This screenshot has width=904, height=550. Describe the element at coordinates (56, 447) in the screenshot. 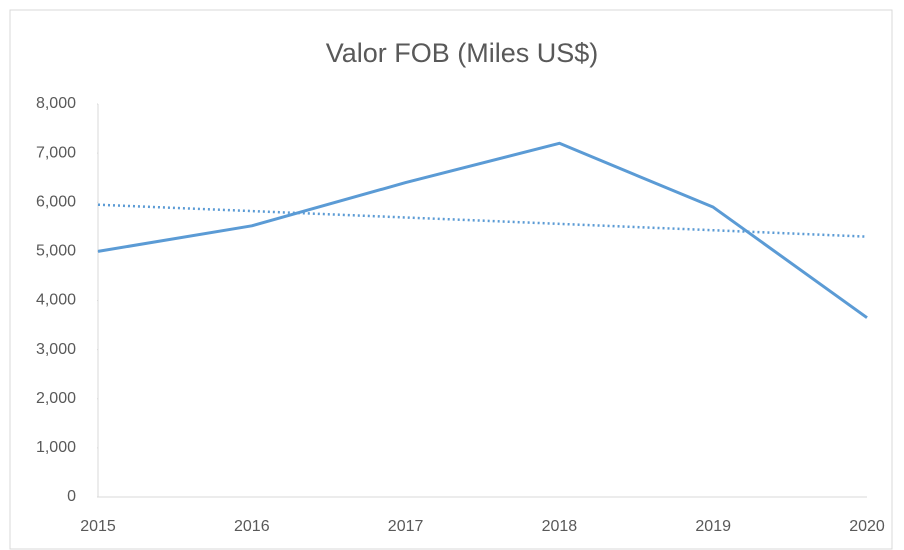

I see `y-tick-label: 1,000` at that location.